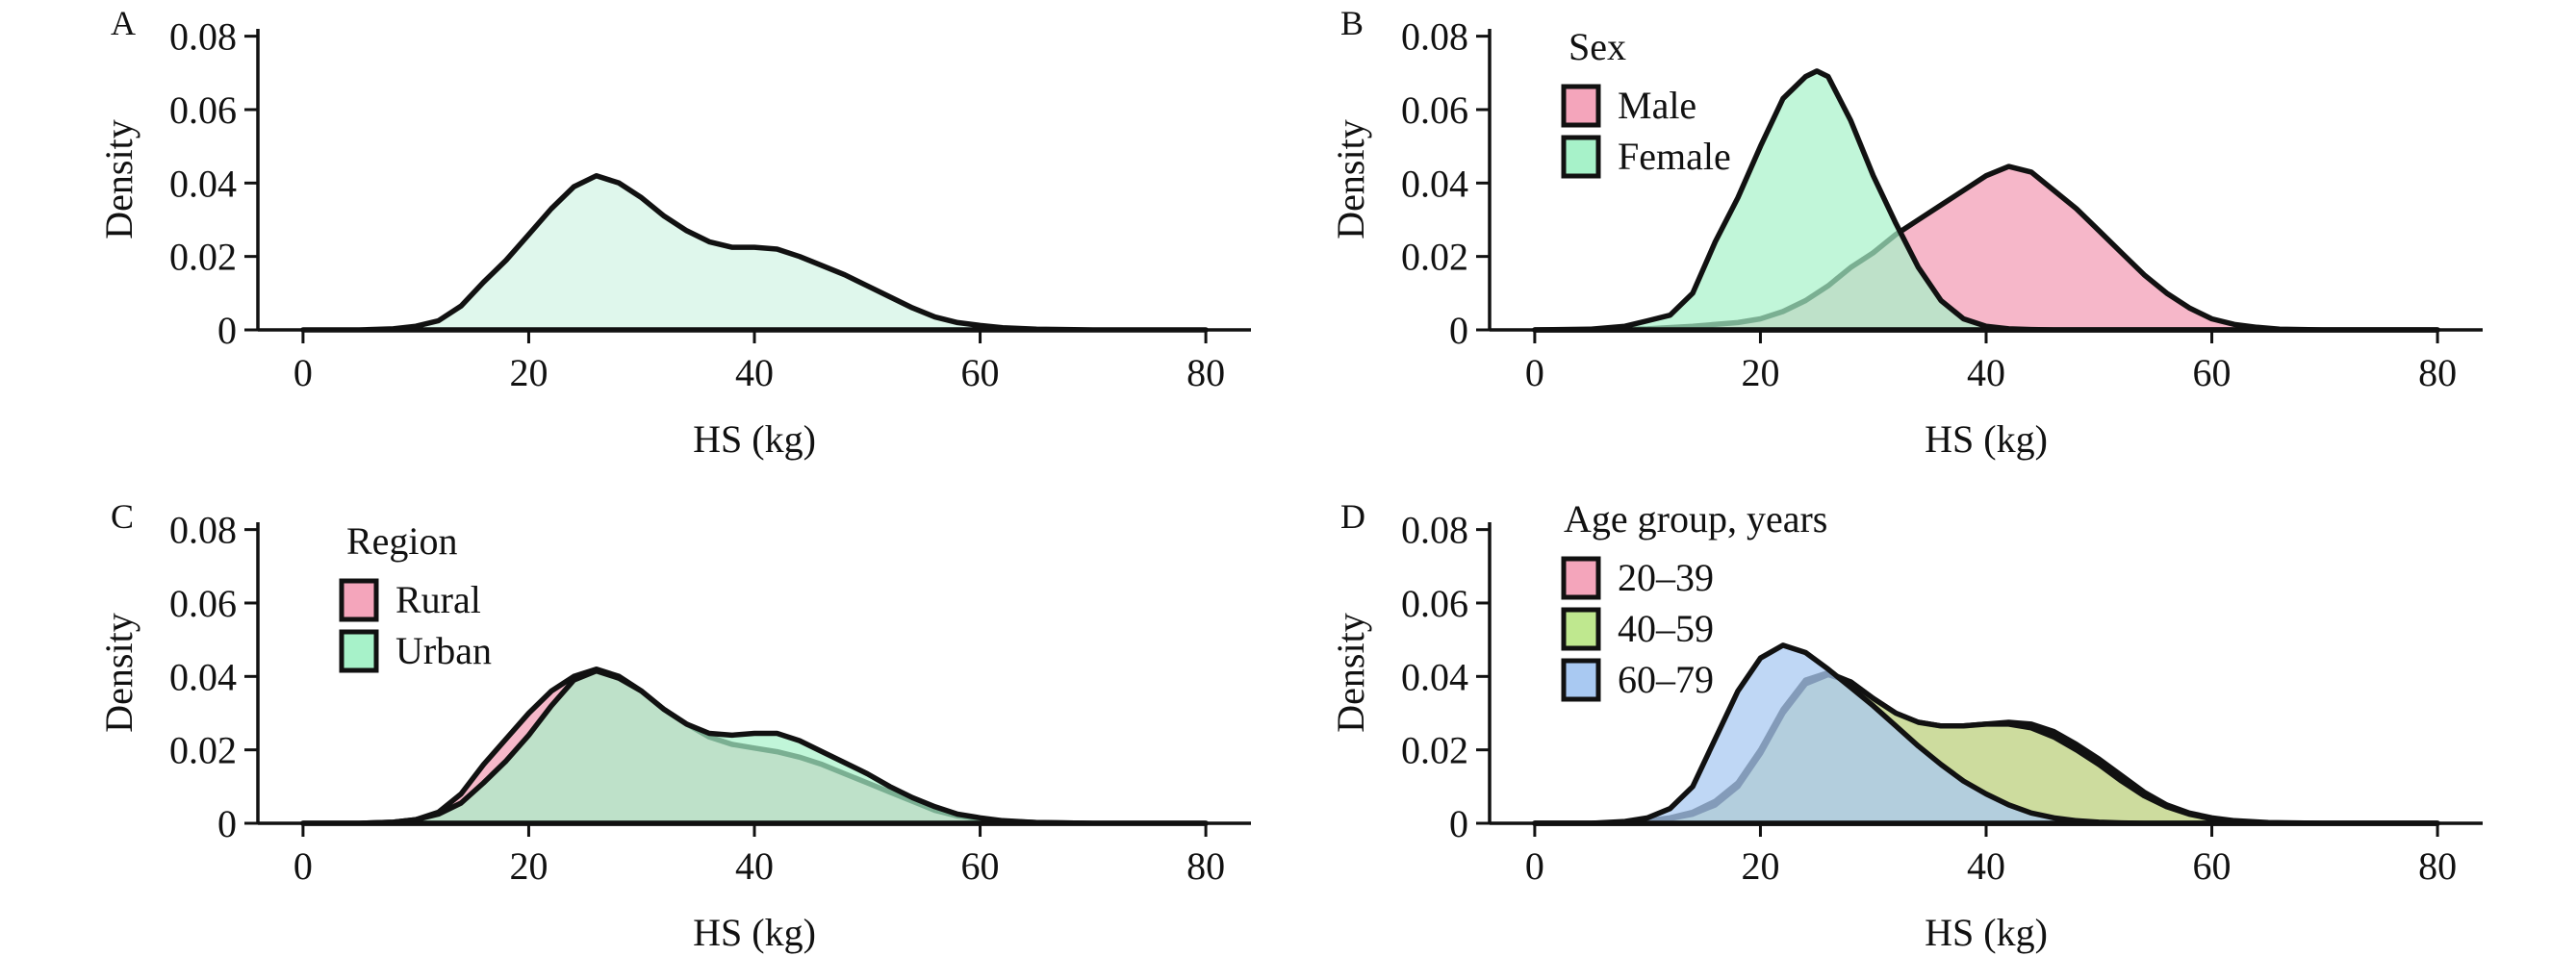 The image size is (2576, 956). I want to click on panel-label: B, so click(1352, 23).